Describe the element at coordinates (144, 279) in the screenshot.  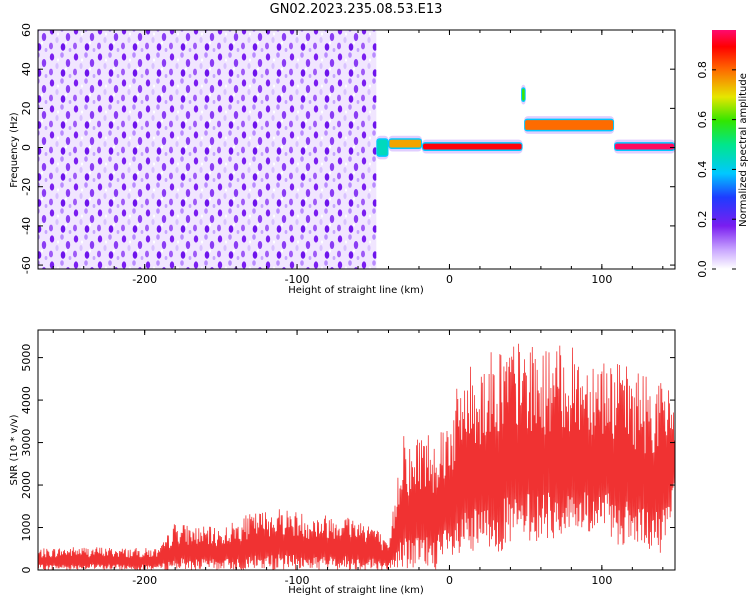
I see `spectrogram-xtick-label: -200` at that location.